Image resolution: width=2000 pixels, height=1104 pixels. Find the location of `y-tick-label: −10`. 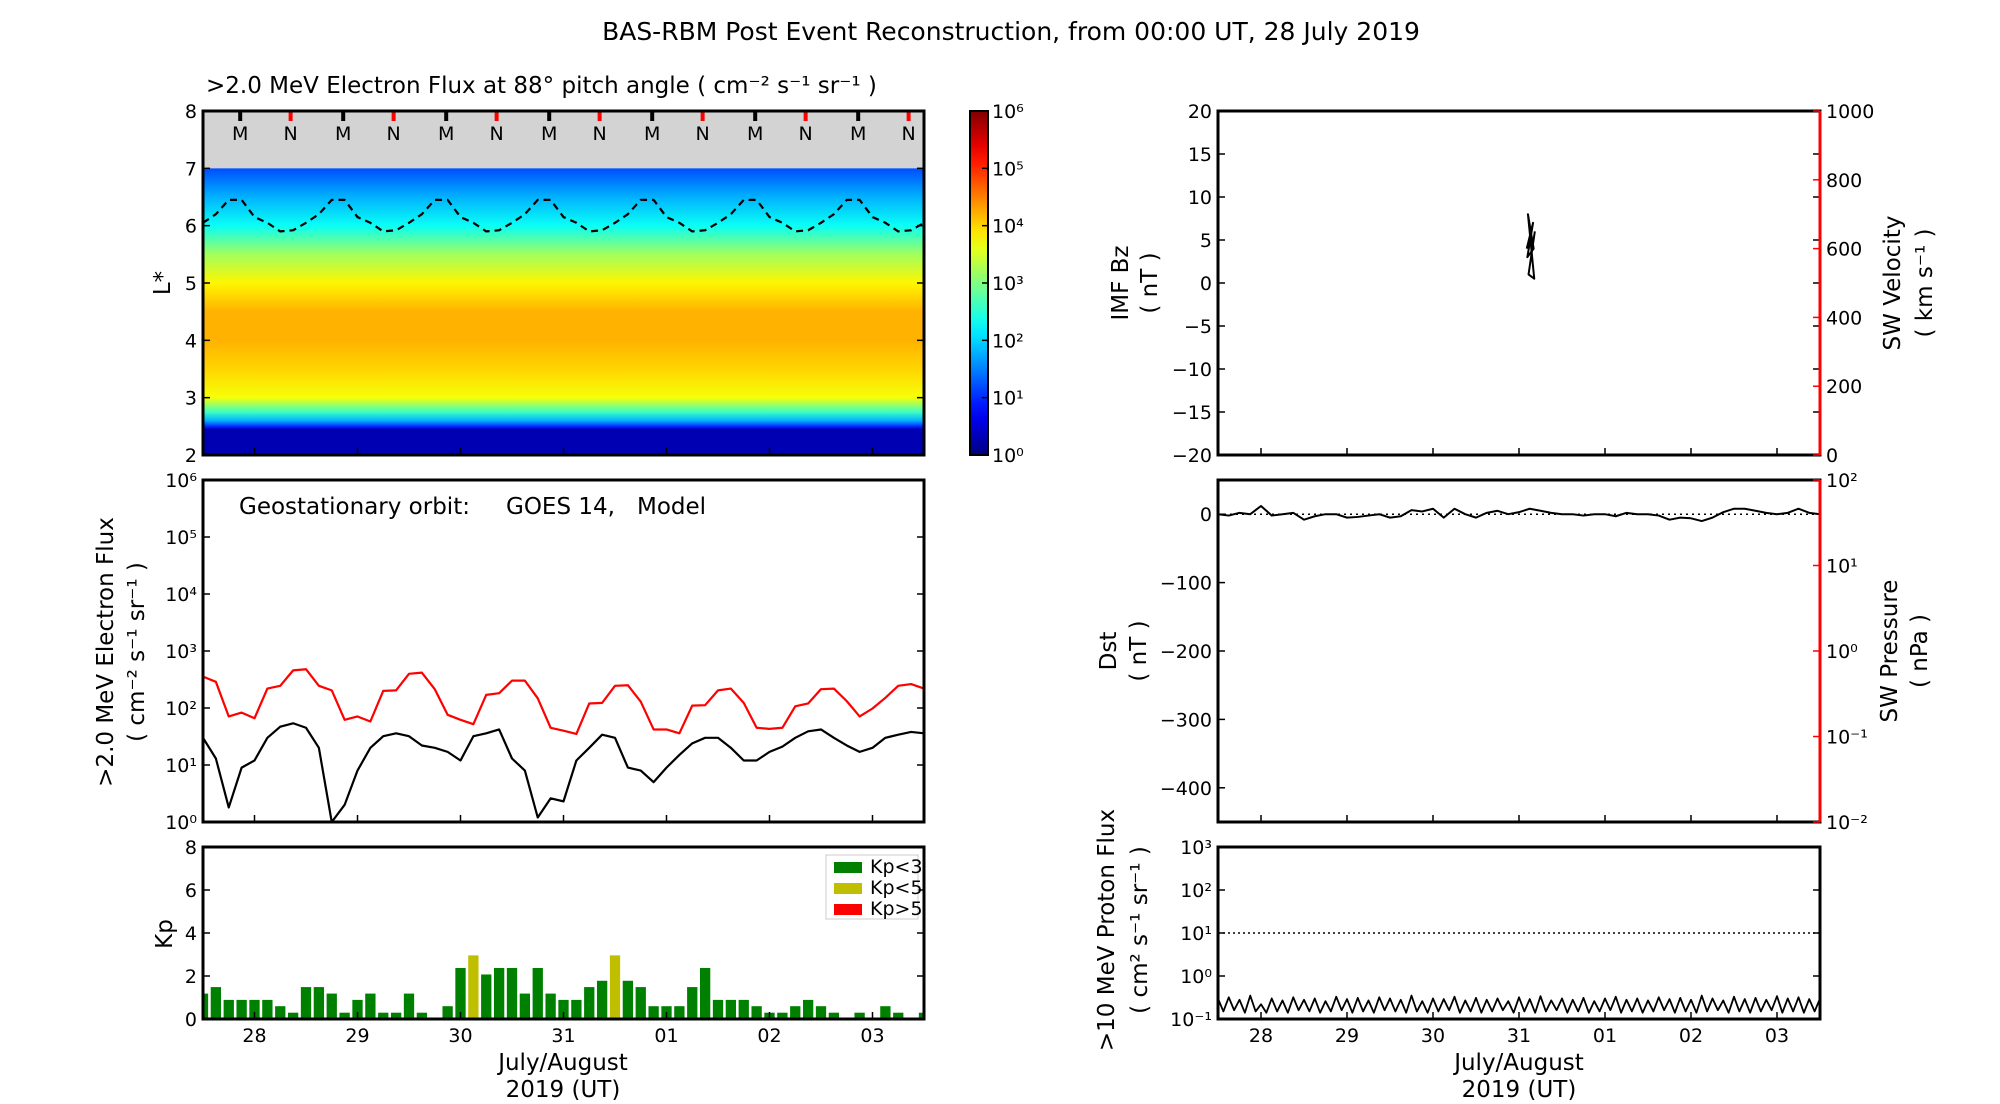

y-tick-label: −10 is located at coordinates (1192, 370).